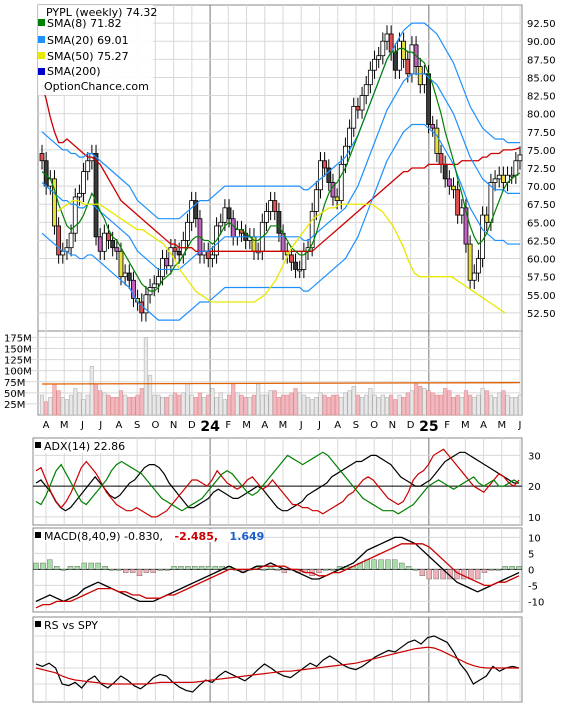 Image resolution: width=566 pixels, height=706 pixels. I want to click on rs-series, so click(277, 664).